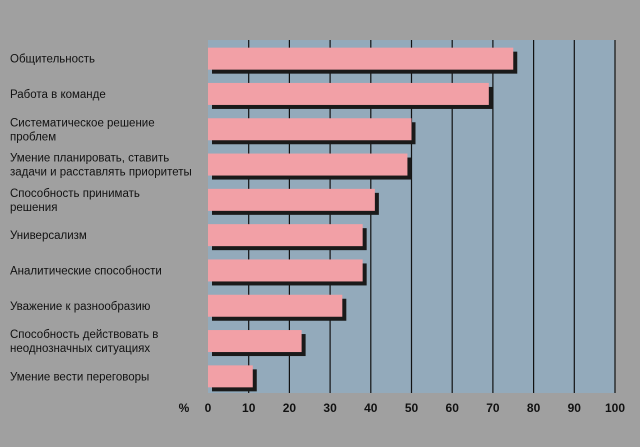 This screenshot has height=447, width=640. Describe the element at coordinates (89, 159) in the screenshot. I see `category-label: Умение планировать, ставить` at that location.